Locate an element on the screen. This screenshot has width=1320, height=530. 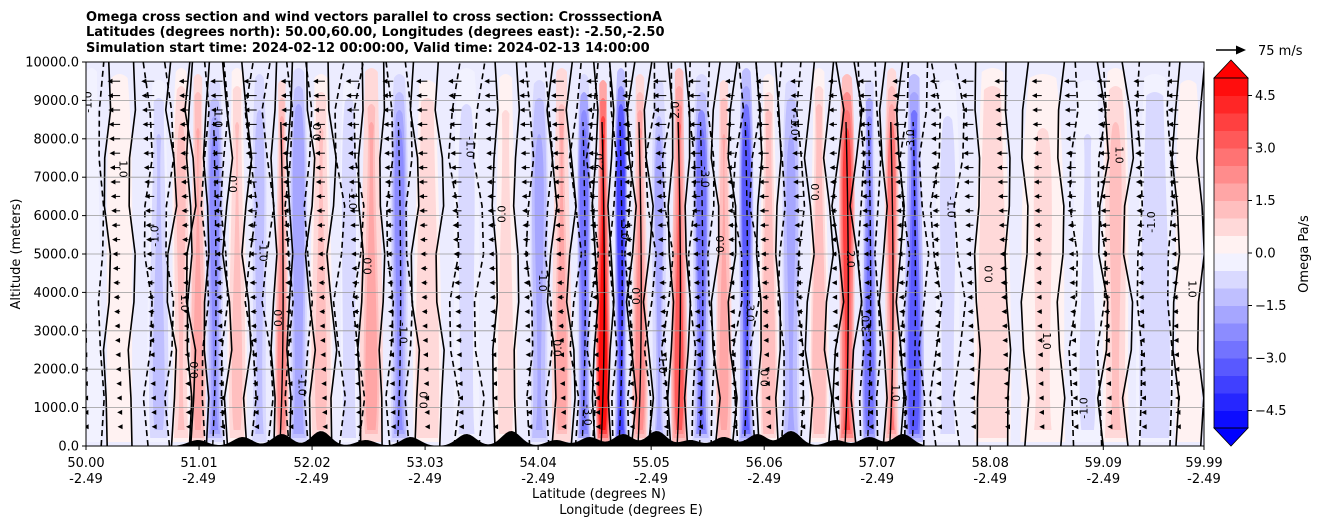
x-tick-label-longitude: -2.49 is located at coordinates (877, 479).